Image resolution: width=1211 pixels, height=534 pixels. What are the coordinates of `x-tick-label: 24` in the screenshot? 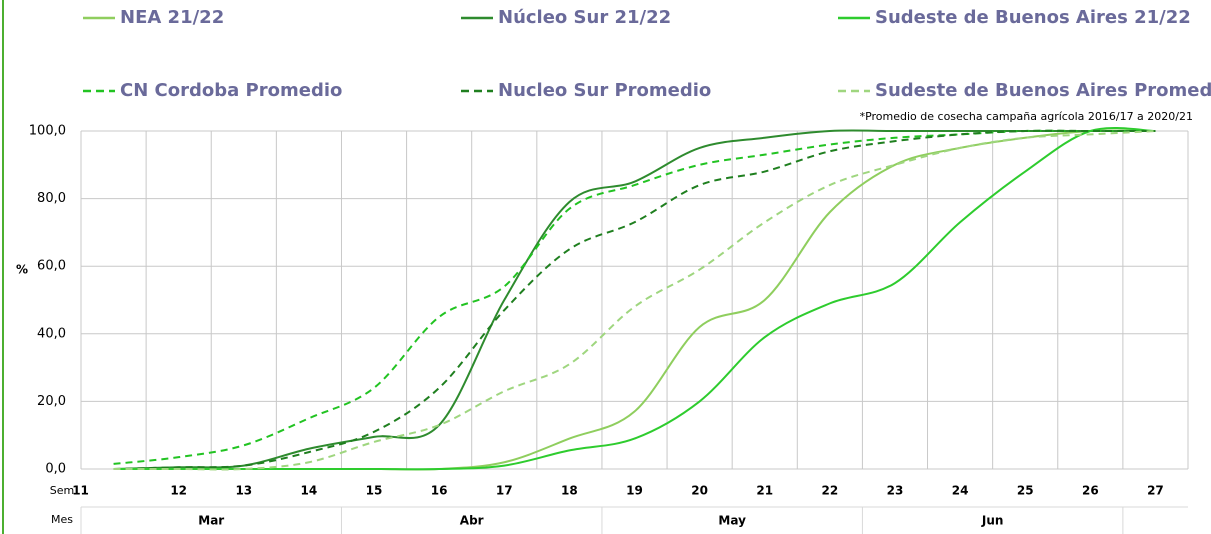 It's located at (960, 491).